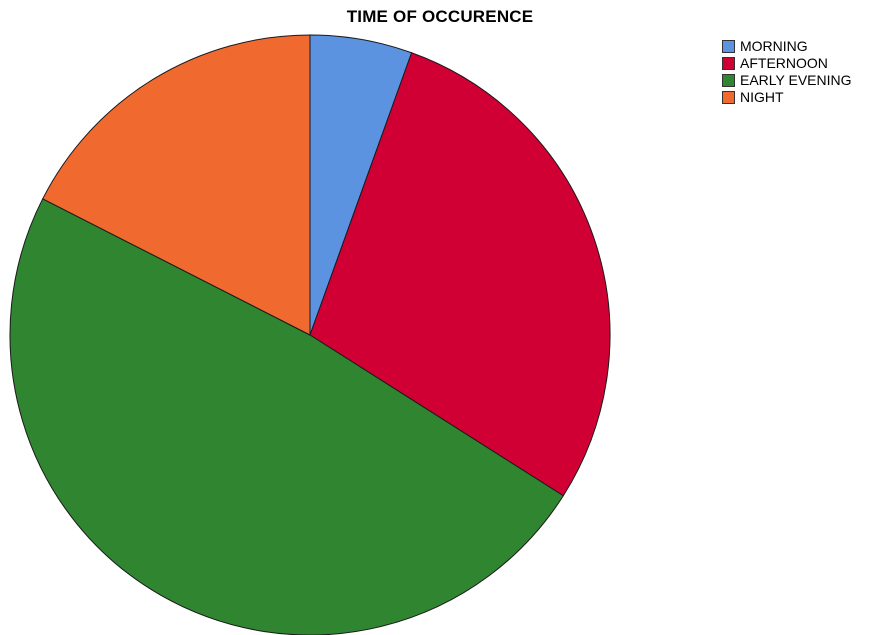  I want to click on legend-label-early-evening: EARLY EVENING, so click(796, 80).